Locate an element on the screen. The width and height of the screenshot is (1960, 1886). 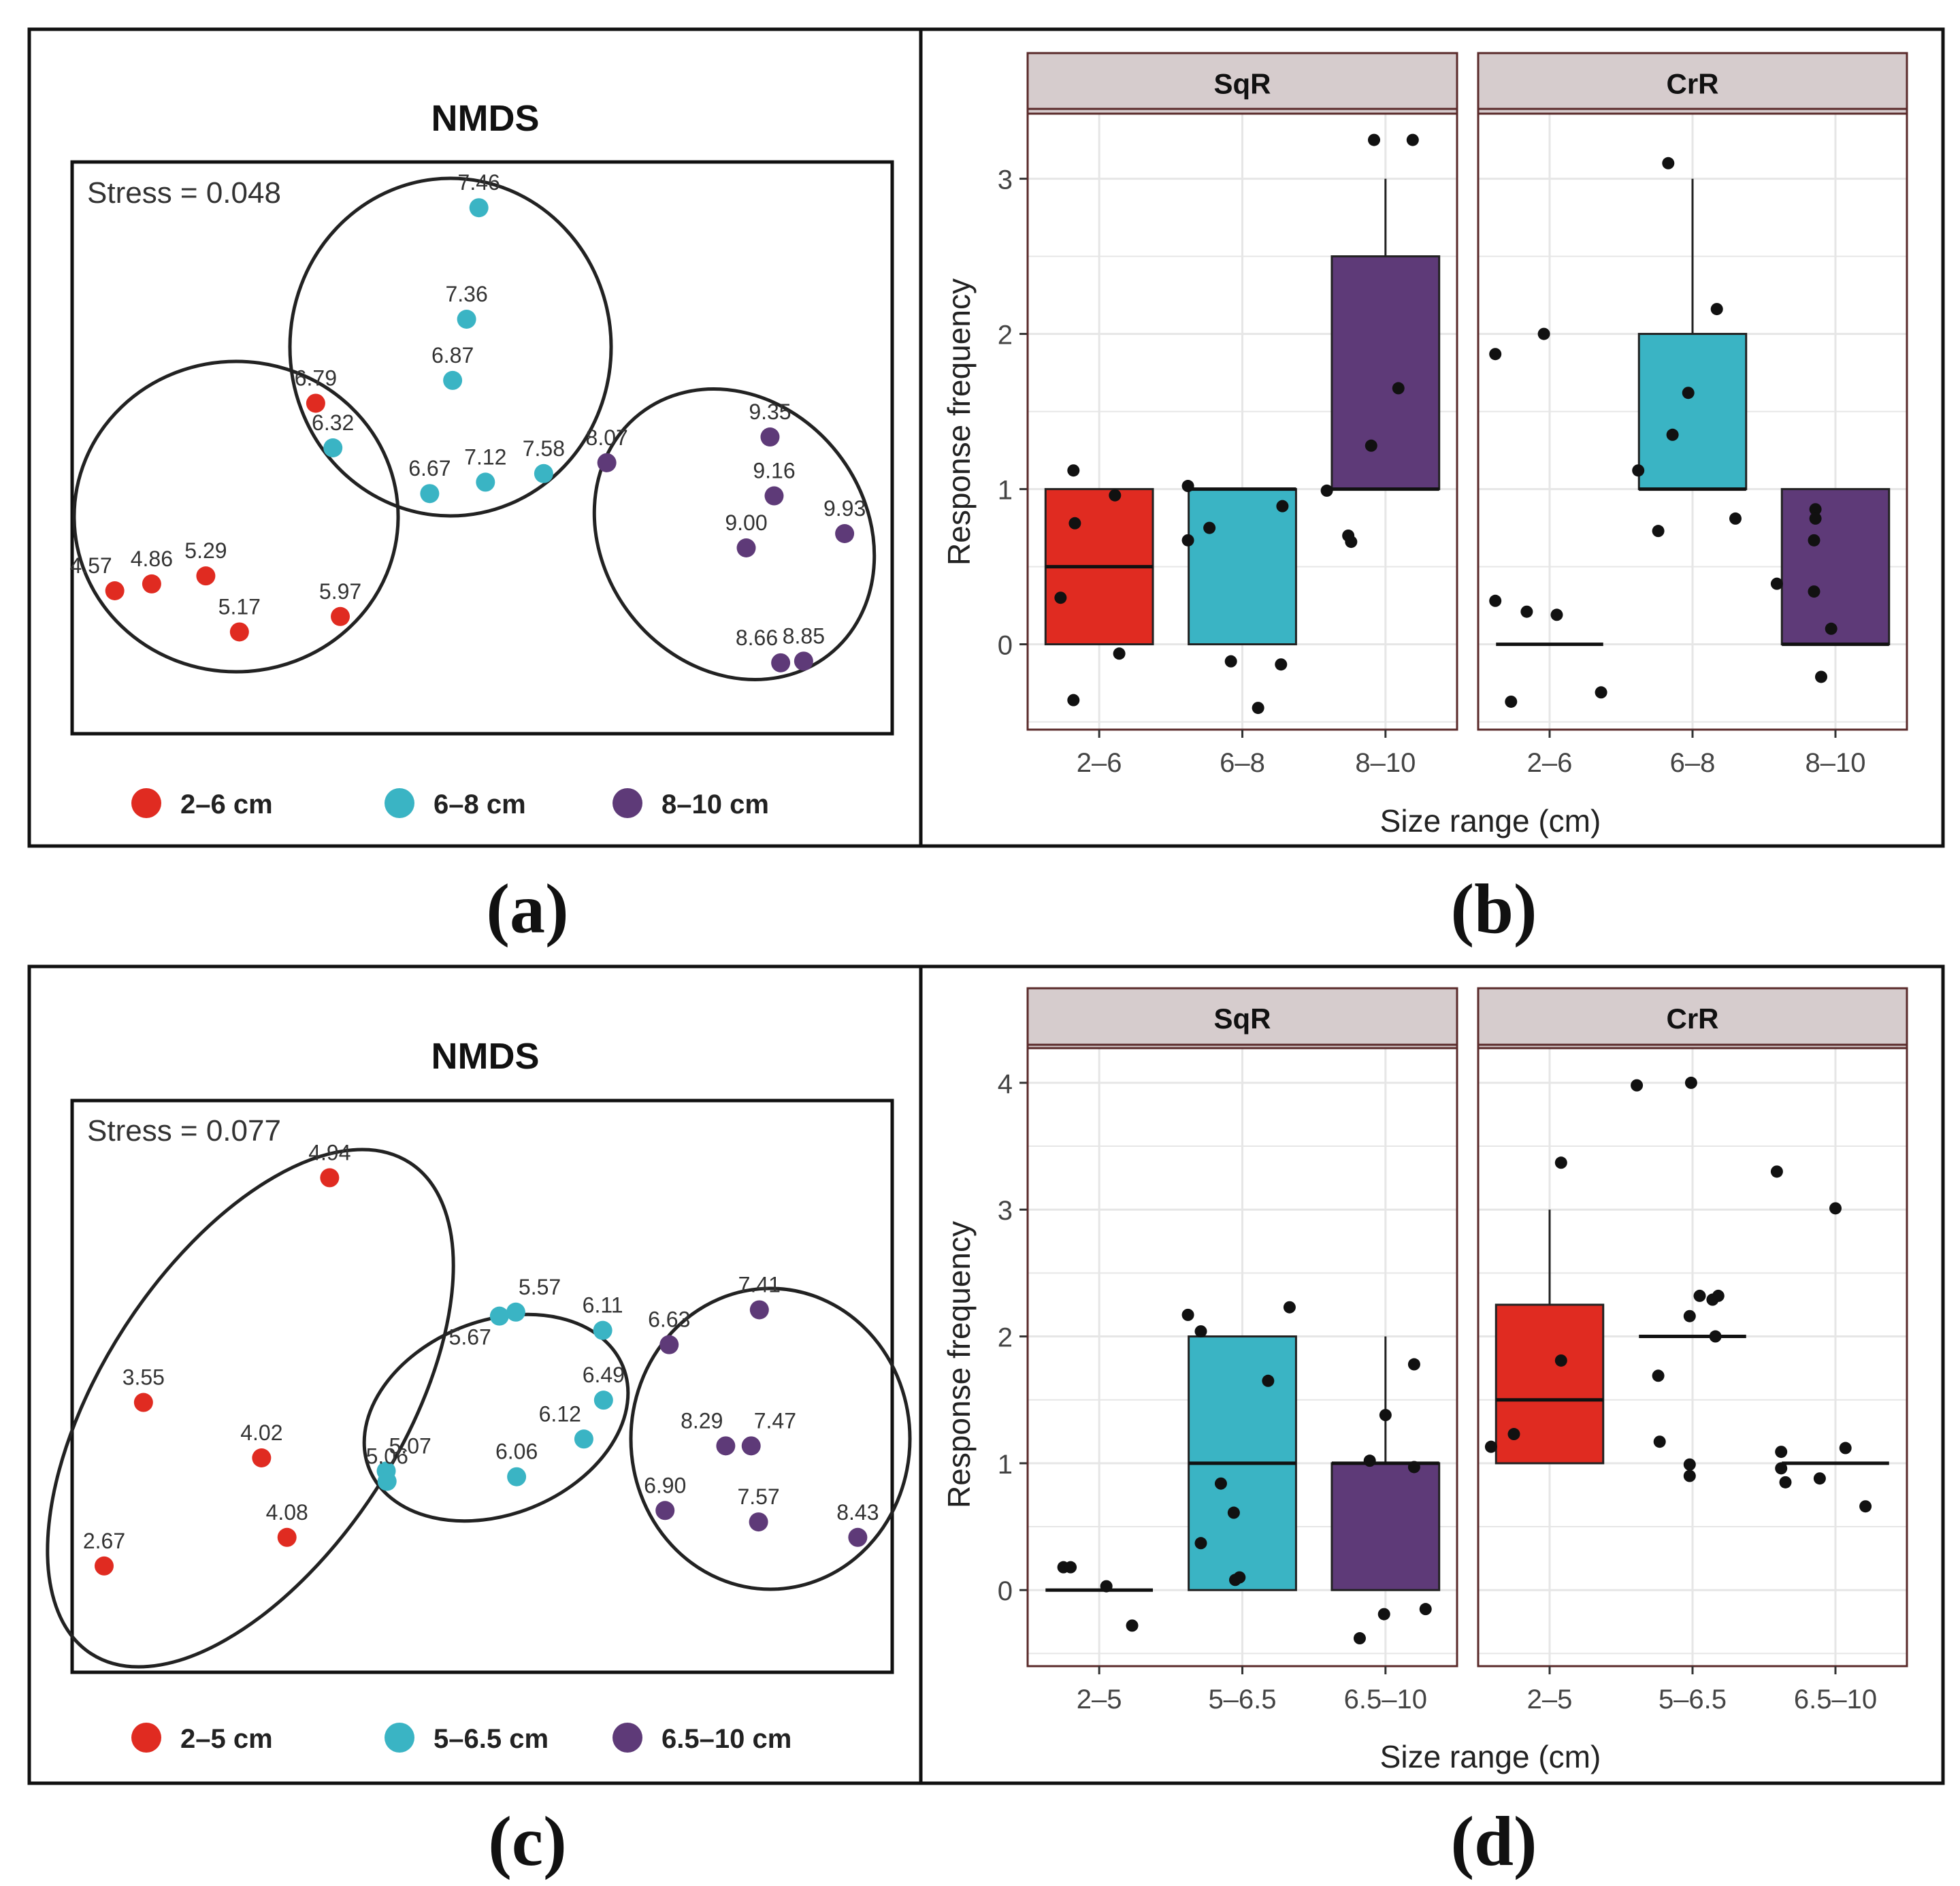
nmds-point-label: 8.29 is located at coordinates (702, 1421).